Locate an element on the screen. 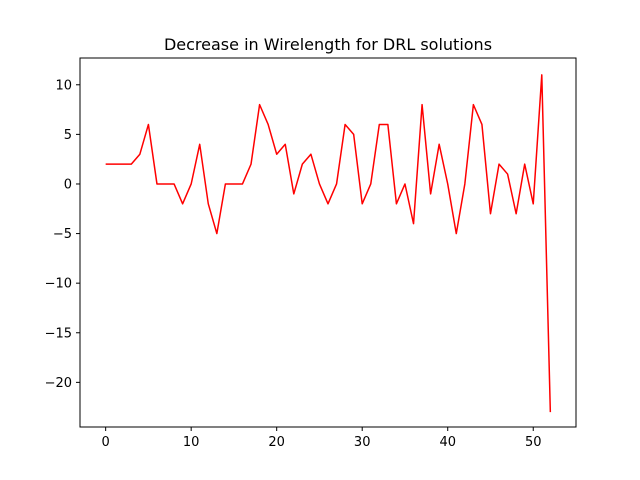 The image size is (640, 480). y-axis: 10 5 0 −5 −10 −15 −20 is located at coordinates (62, 234).